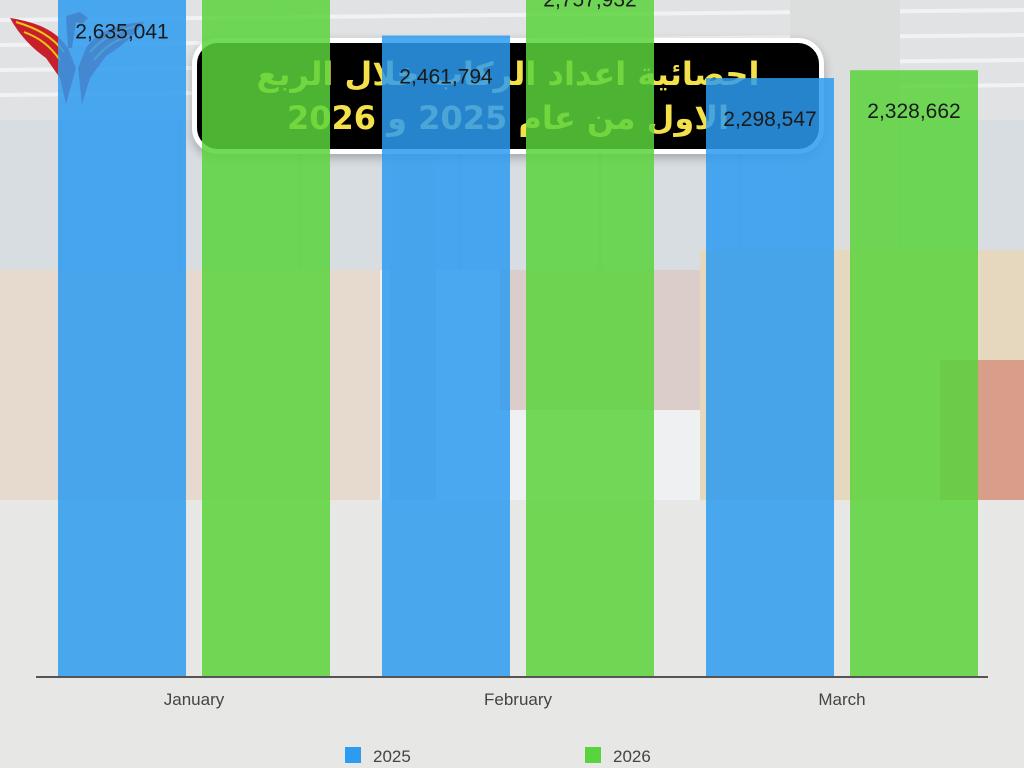 The width and height of the screenshot is (1024, 768). What do you see at coordinates (841, 699) in the screenshot?
I see `x-tick-march: March` at bounding box center [841, 699].